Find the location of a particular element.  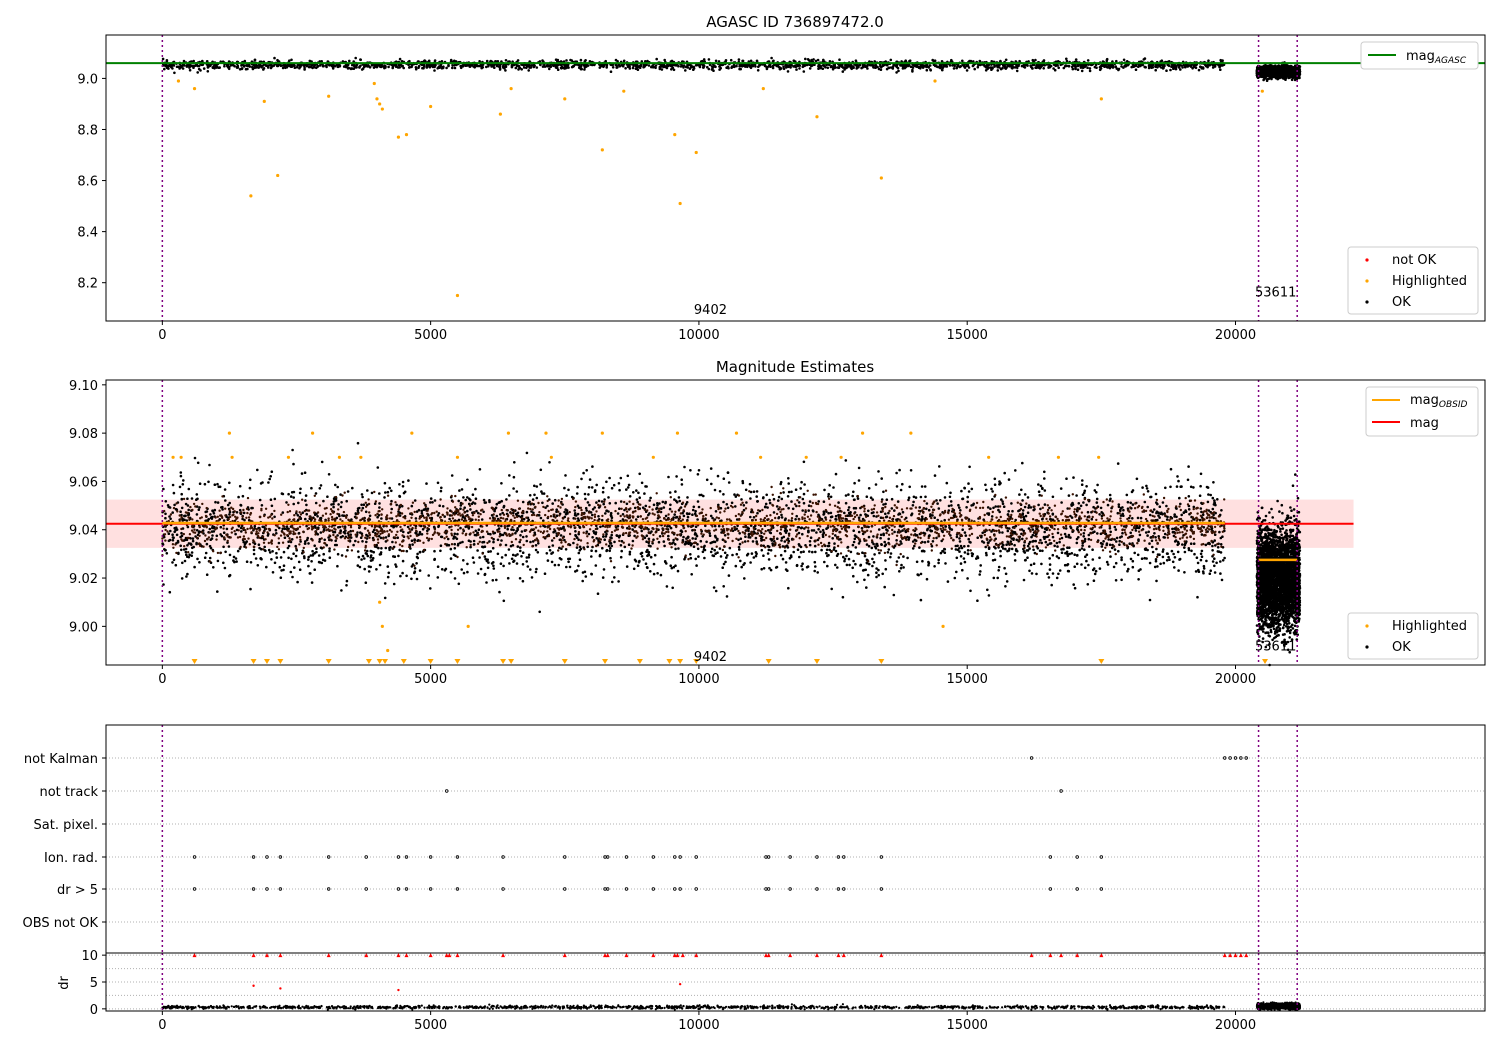

legend-label-ok: OK is located at coordinates (1401, 302).